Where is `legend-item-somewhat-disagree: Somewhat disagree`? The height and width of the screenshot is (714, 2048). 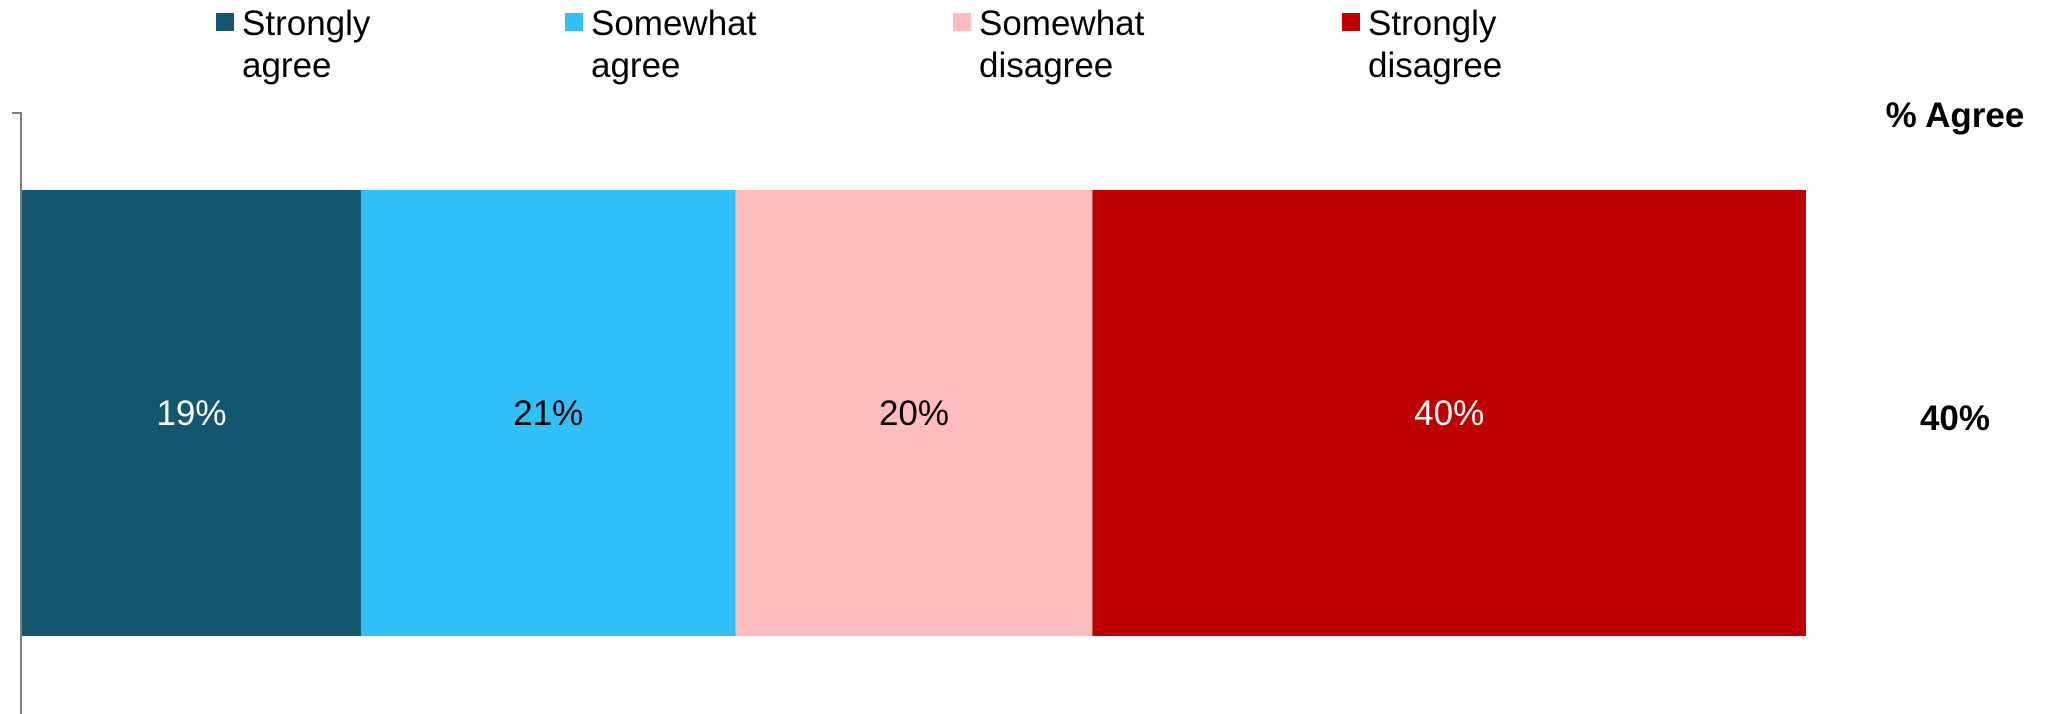
legend-item-somewhat-disagree: Somewhat disagree is located at coordinates (1049, 44).